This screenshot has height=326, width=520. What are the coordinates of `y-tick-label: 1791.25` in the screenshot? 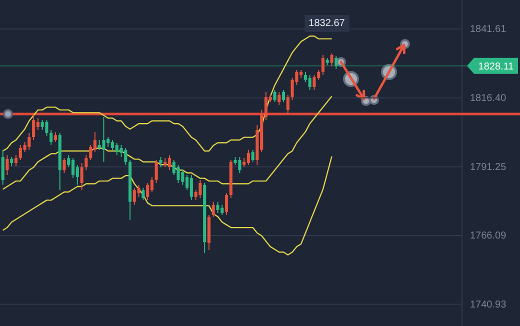 It's located at (488, 167).